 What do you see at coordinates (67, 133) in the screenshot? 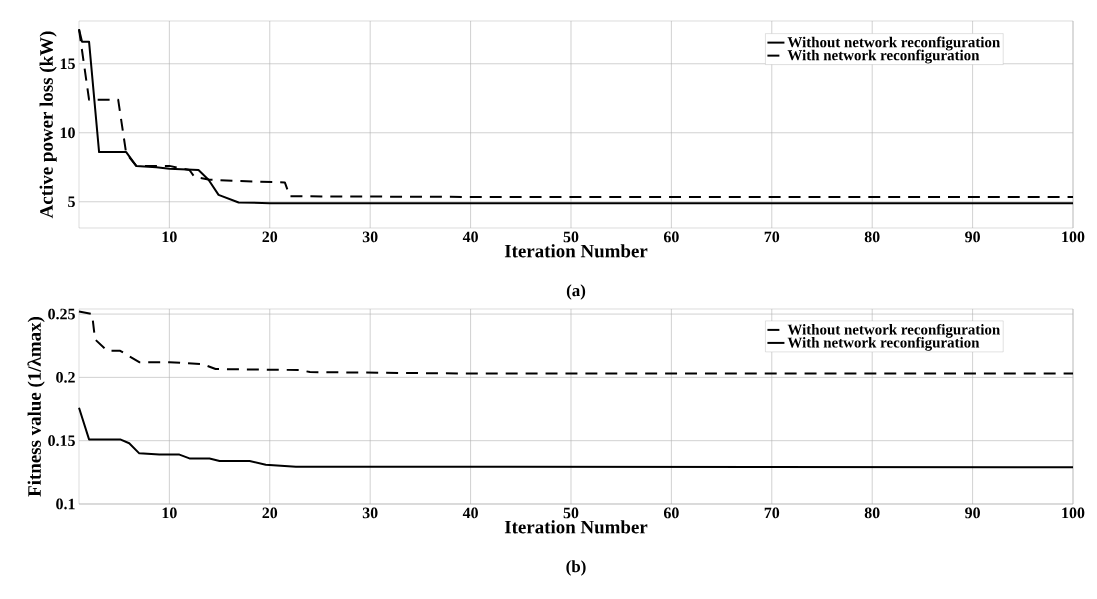
I see `y-tick-label: 10` at bounding box center [67, 133].